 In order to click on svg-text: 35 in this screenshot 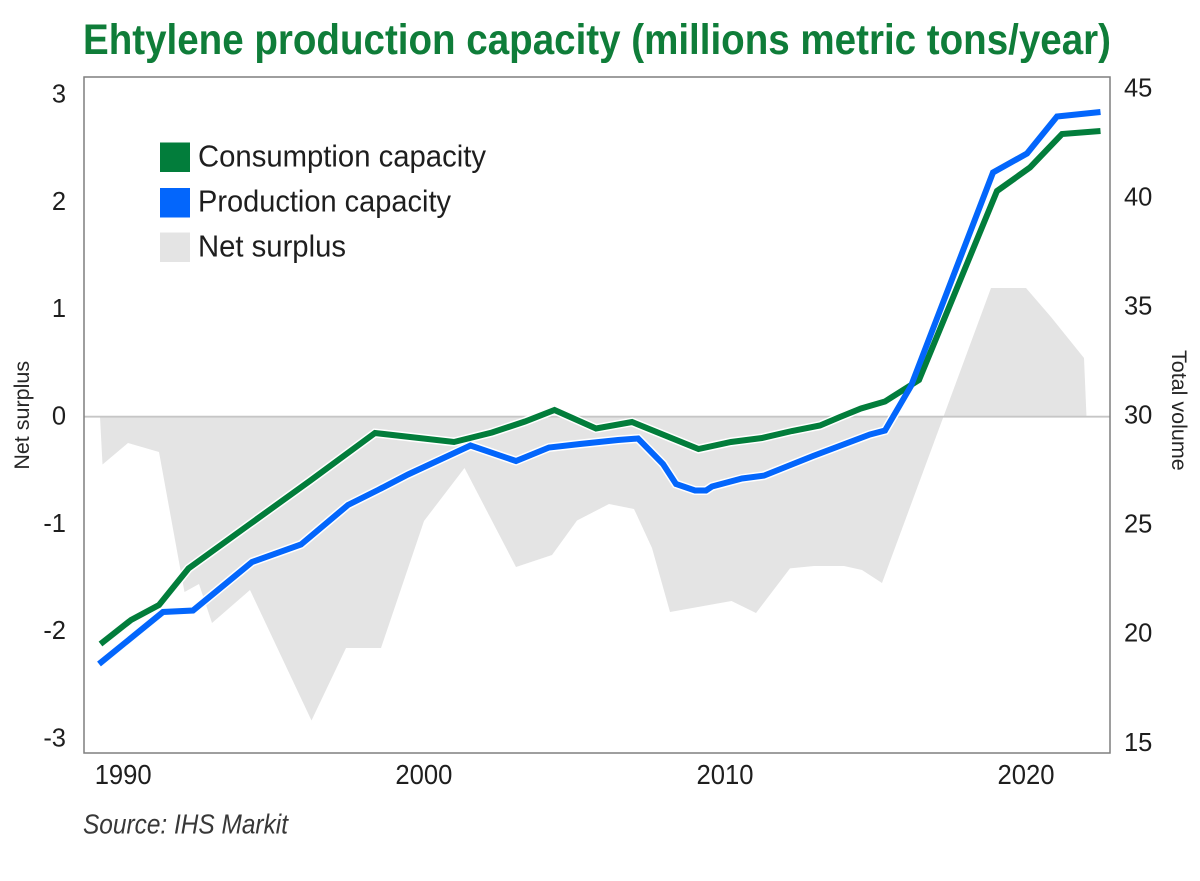, I will do `click(1138, 307)`.